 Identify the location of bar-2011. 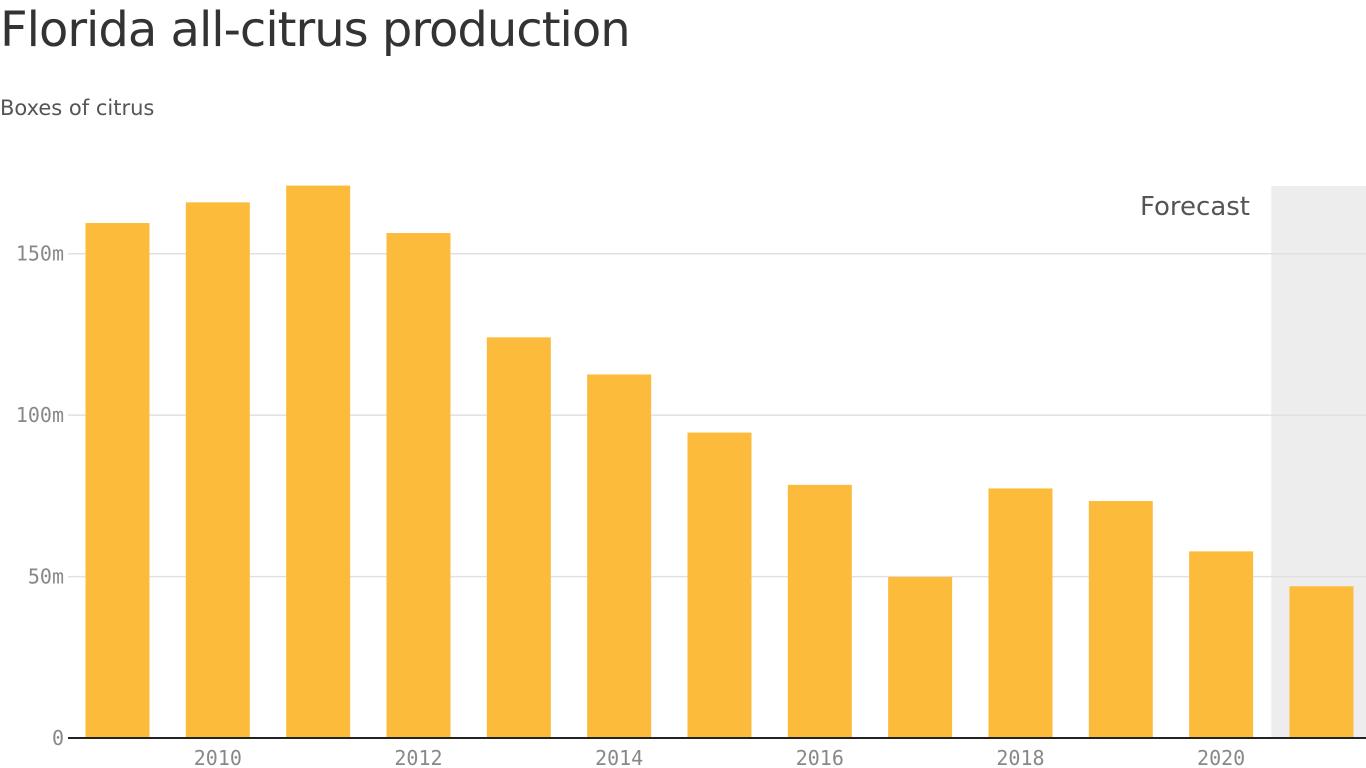
(318, 461).